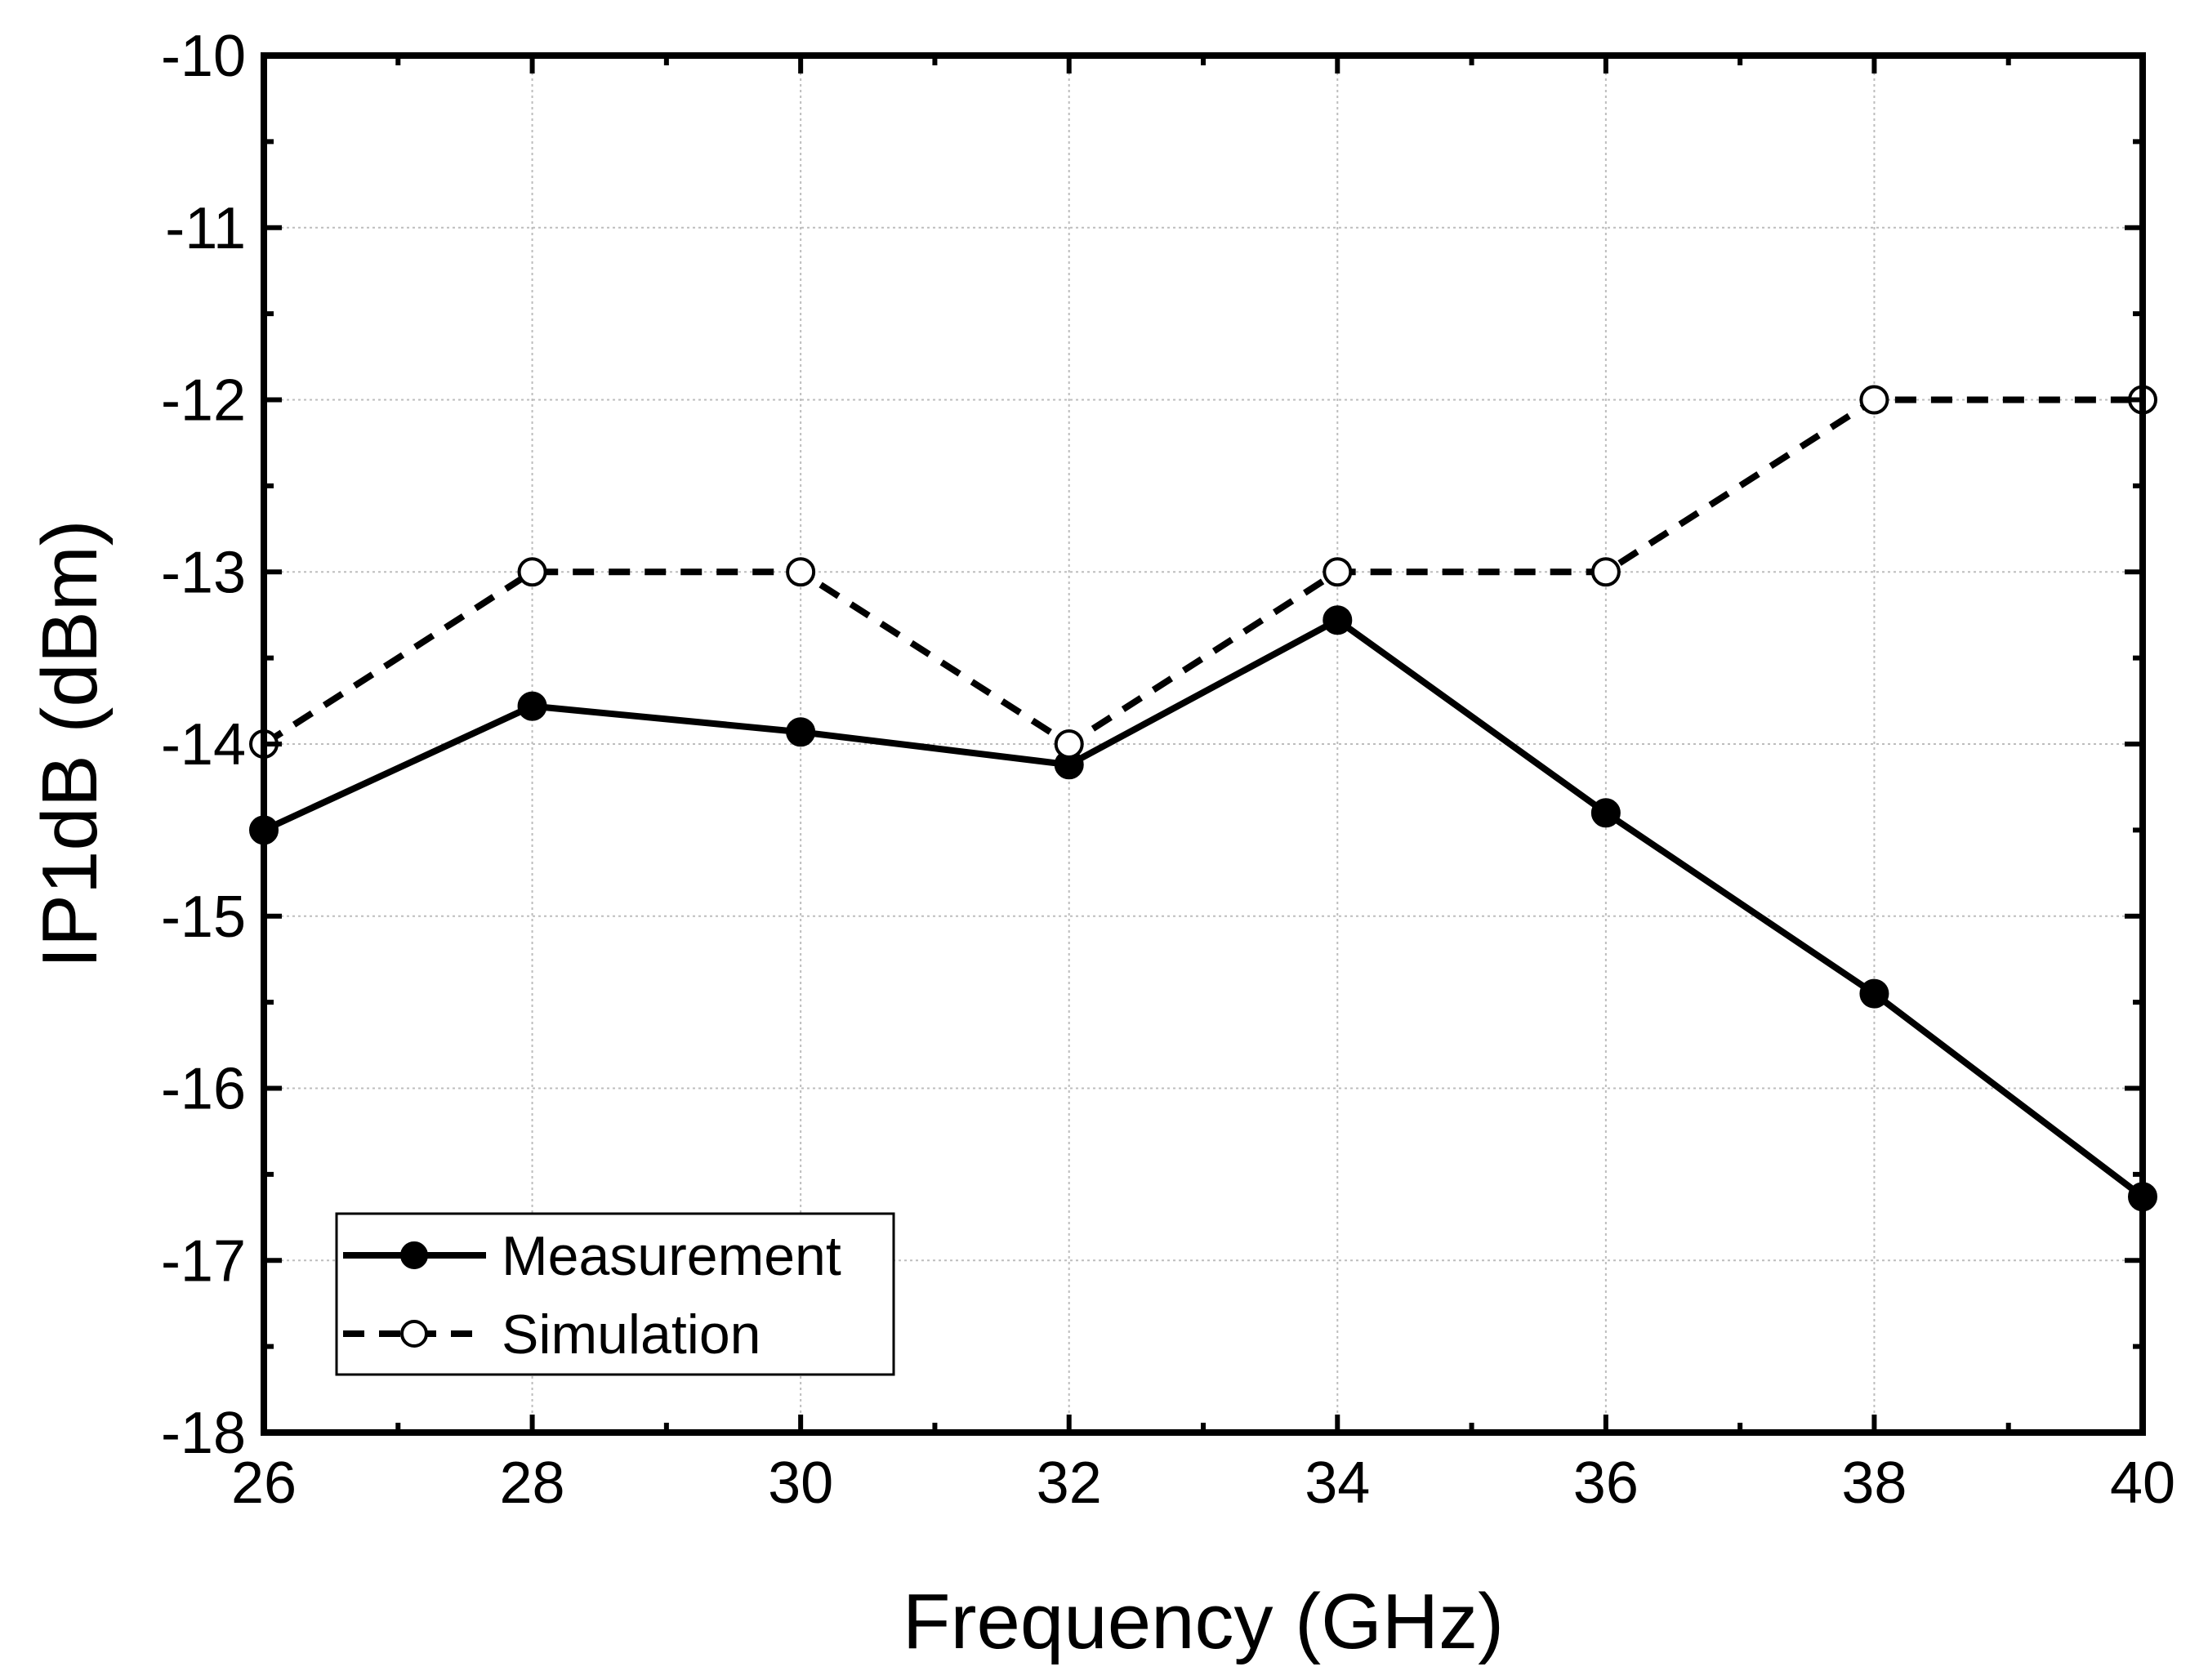 This screenshot has height=1680, width=2208. I want to click on x-tick-label: 34, so click(1337, 1483).